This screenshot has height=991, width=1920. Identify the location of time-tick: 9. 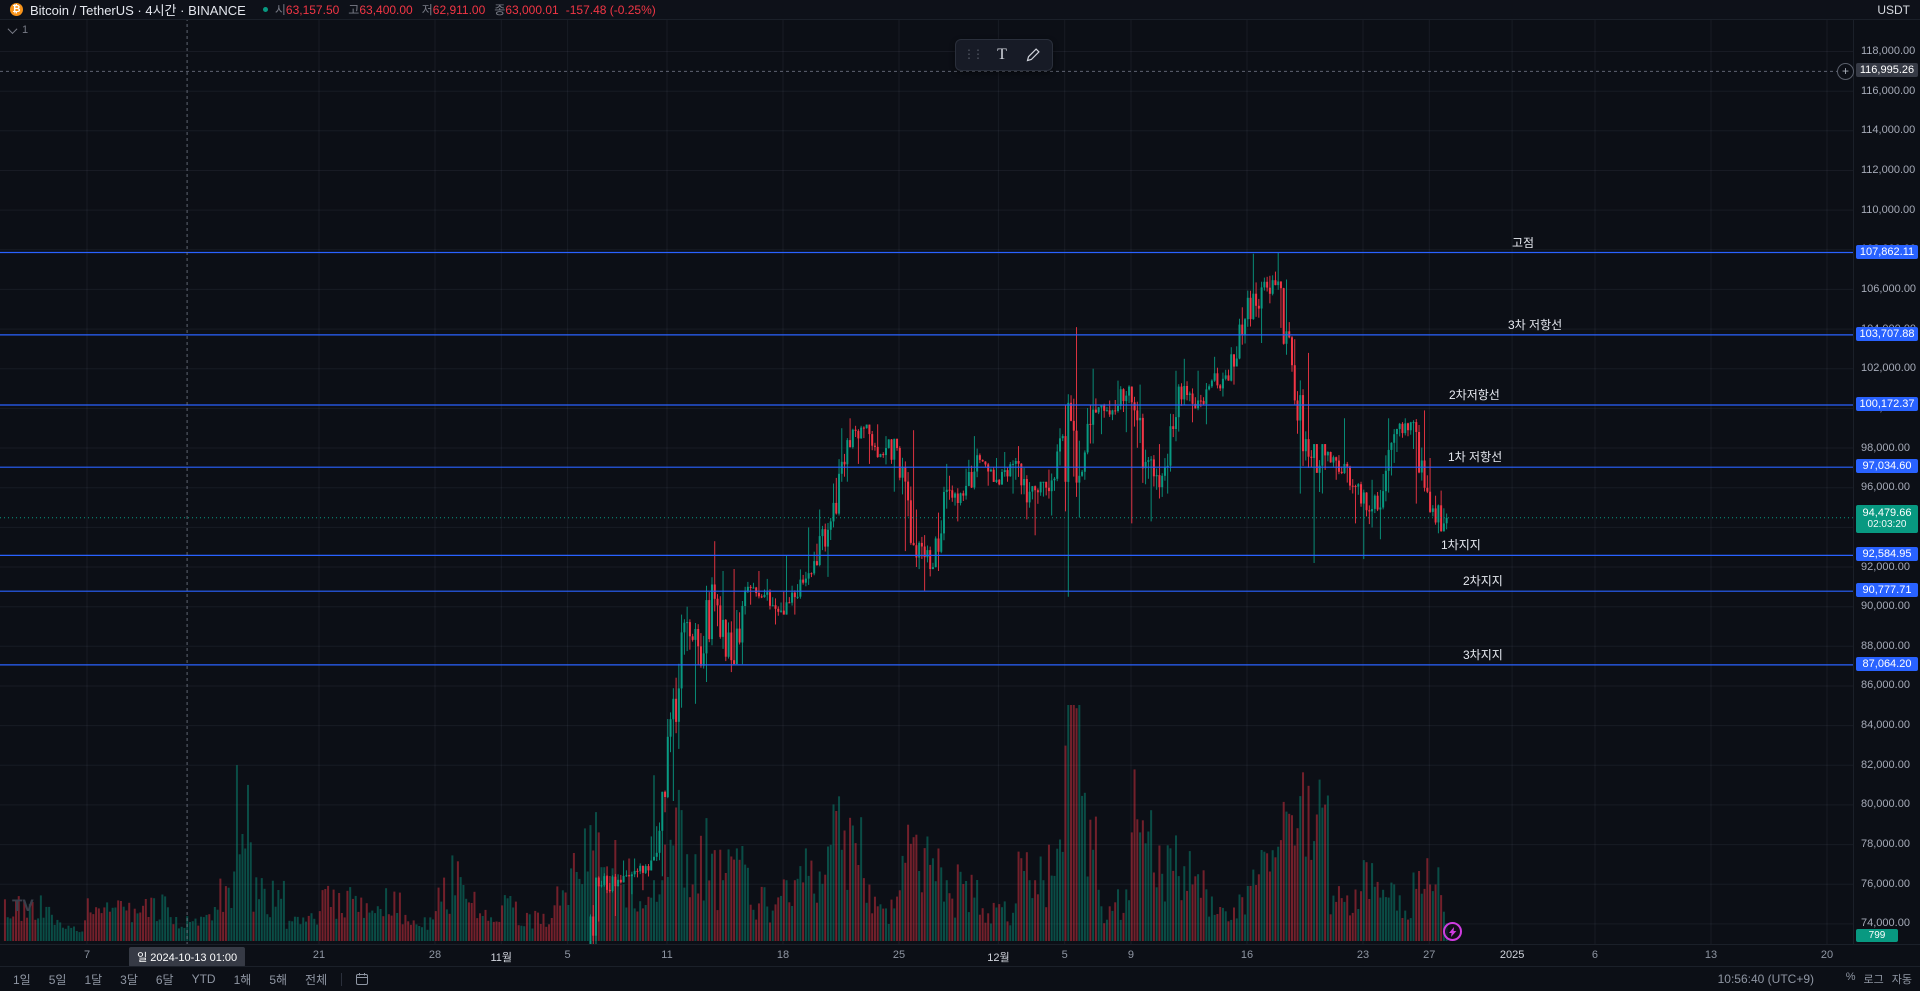
(1131, 955).